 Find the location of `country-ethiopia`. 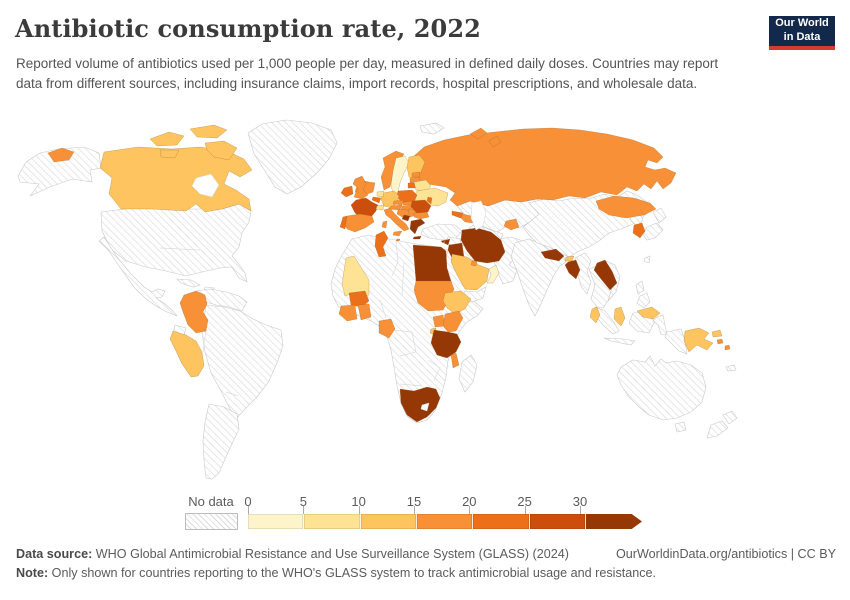

country-ethiopia is located at coordinates (457, 302).